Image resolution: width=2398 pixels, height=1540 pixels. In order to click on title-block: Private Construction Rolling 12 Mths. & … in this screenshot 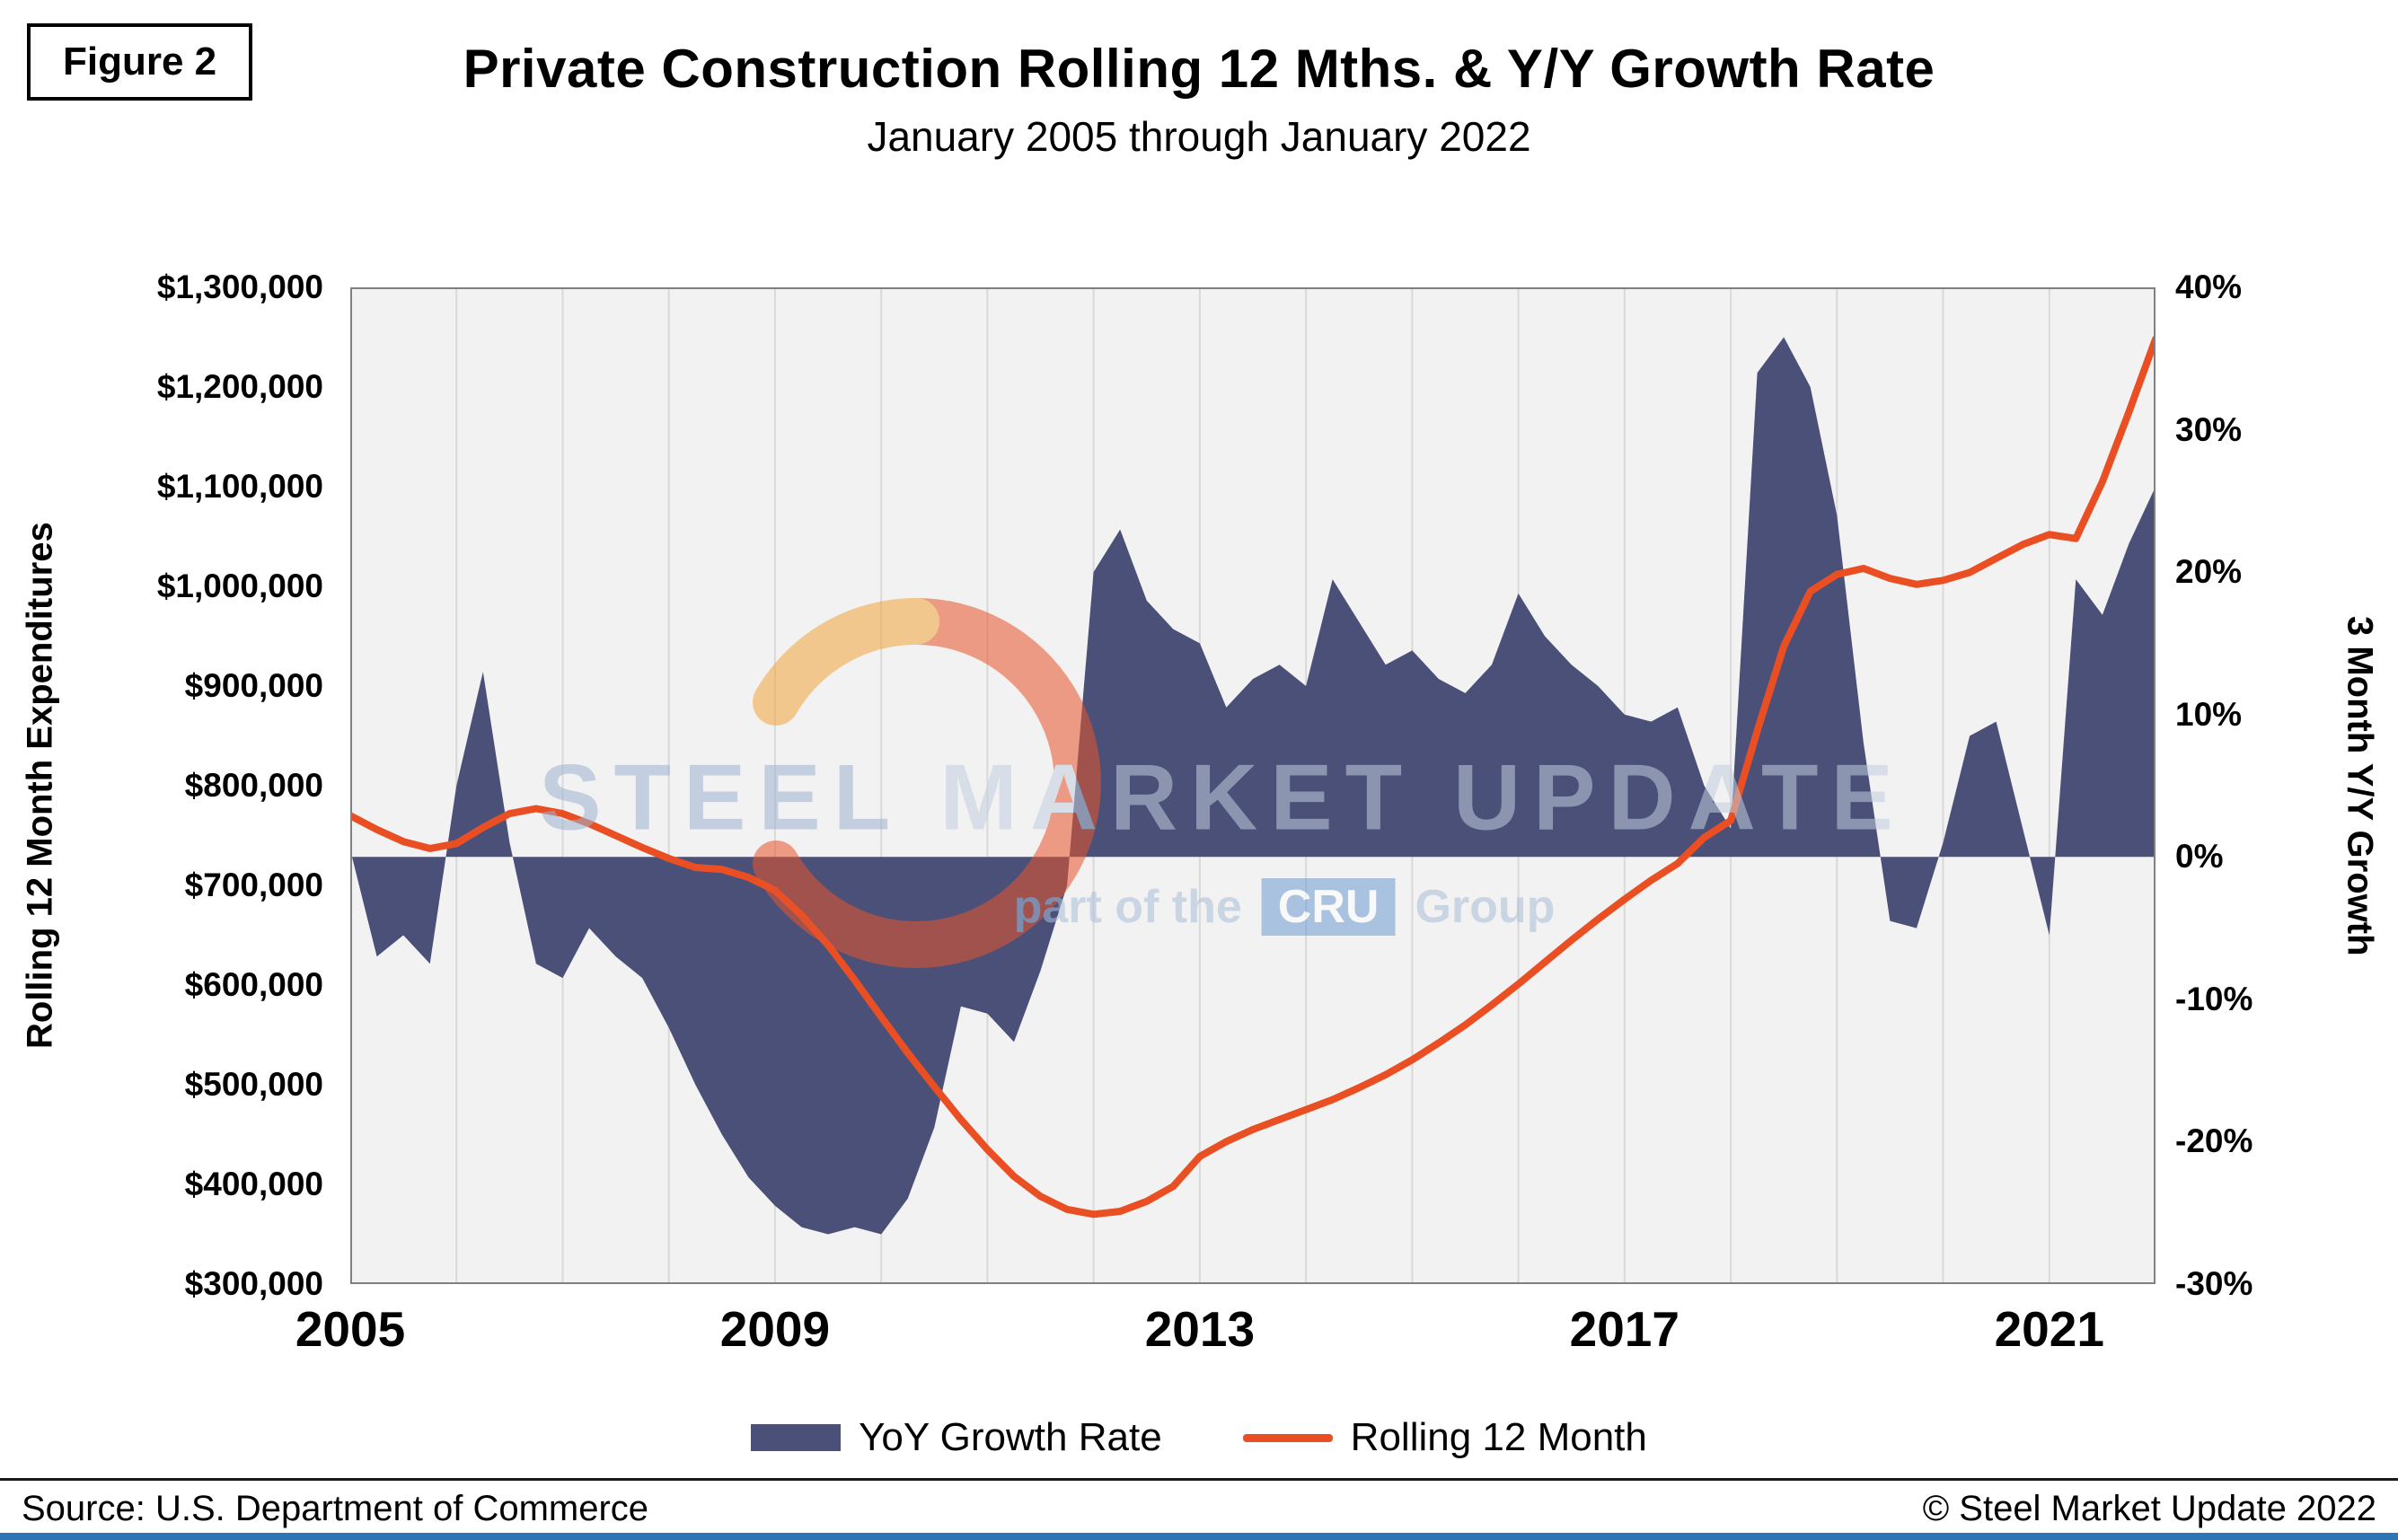, I will do `click(1199, 99)`.